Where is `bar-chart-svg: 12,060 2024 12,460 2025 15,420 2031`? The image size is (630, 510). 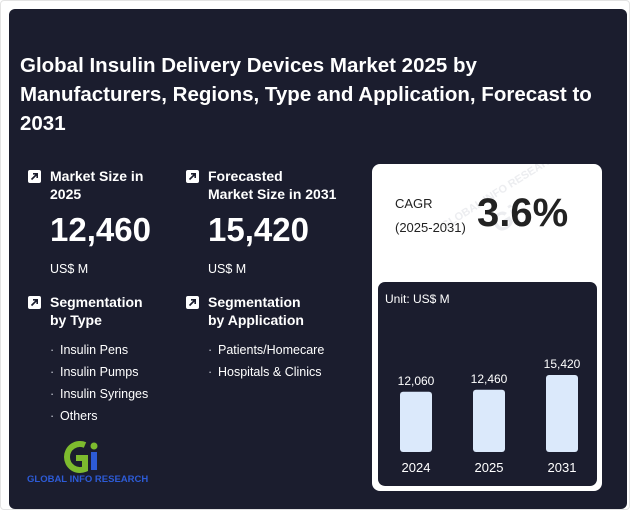 bar-chart-svg: 12,060 2024 12,460 2025 15,420 2031 is located at coordinates (489, 416).